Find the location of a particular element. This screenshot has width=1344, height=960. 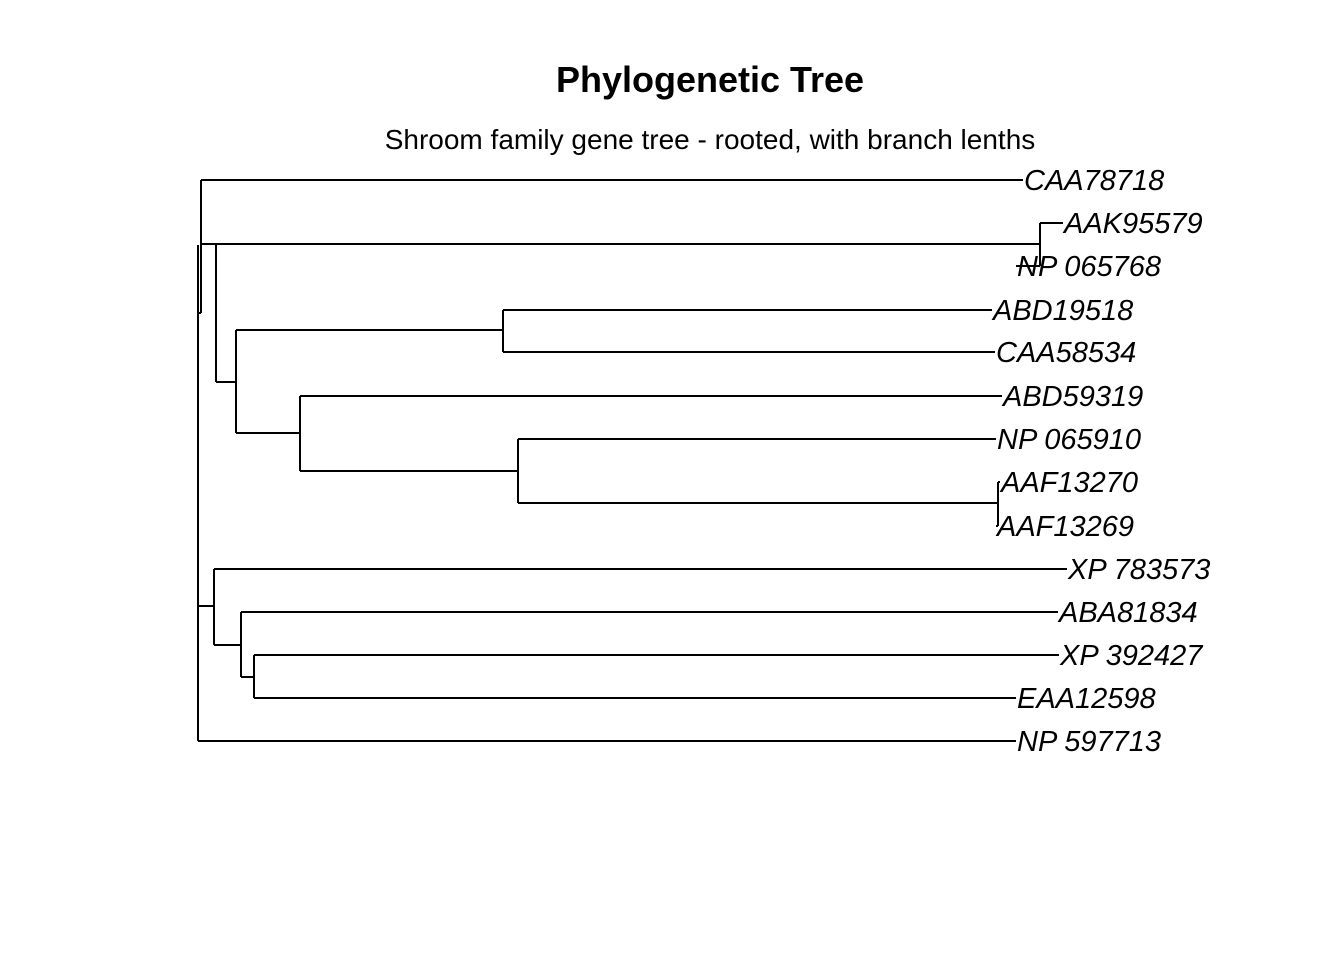

tip-label: AAK95579 is located at coordinates (1132, 224).